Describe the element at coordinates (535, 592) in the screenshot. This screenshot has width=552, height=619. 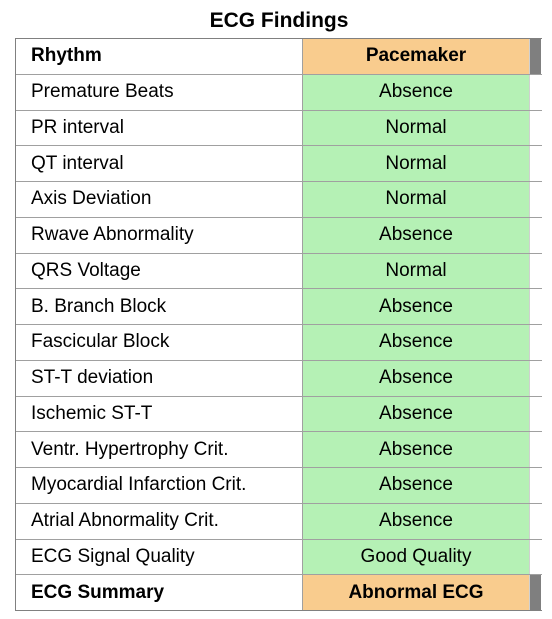
I see `summary-edge` at that location.